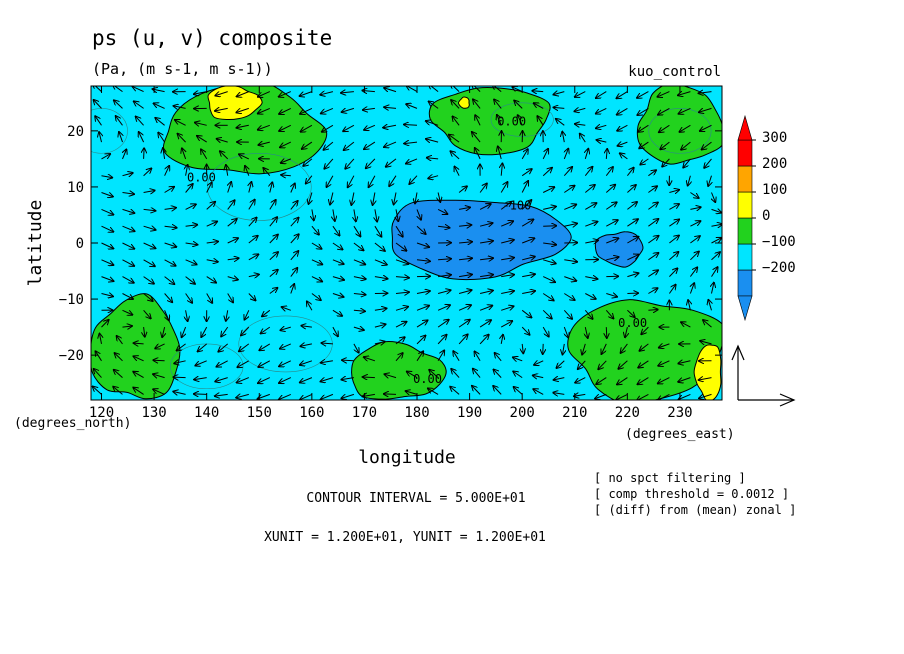 This screenshot has height=654, width=904. What do you see at coordinates (632, 323) in the screenshot?
I see `contour-label: 0.00` at bounding box center [632, 323].